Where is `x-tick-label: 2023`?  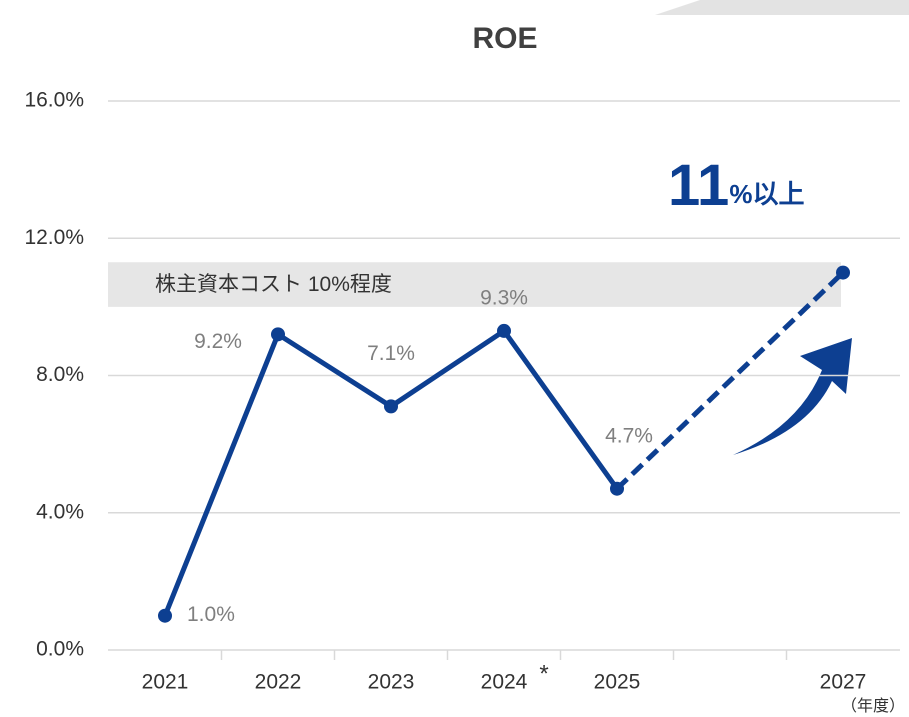
x-tick-label: 2023 is located at coordinates (391, 682).